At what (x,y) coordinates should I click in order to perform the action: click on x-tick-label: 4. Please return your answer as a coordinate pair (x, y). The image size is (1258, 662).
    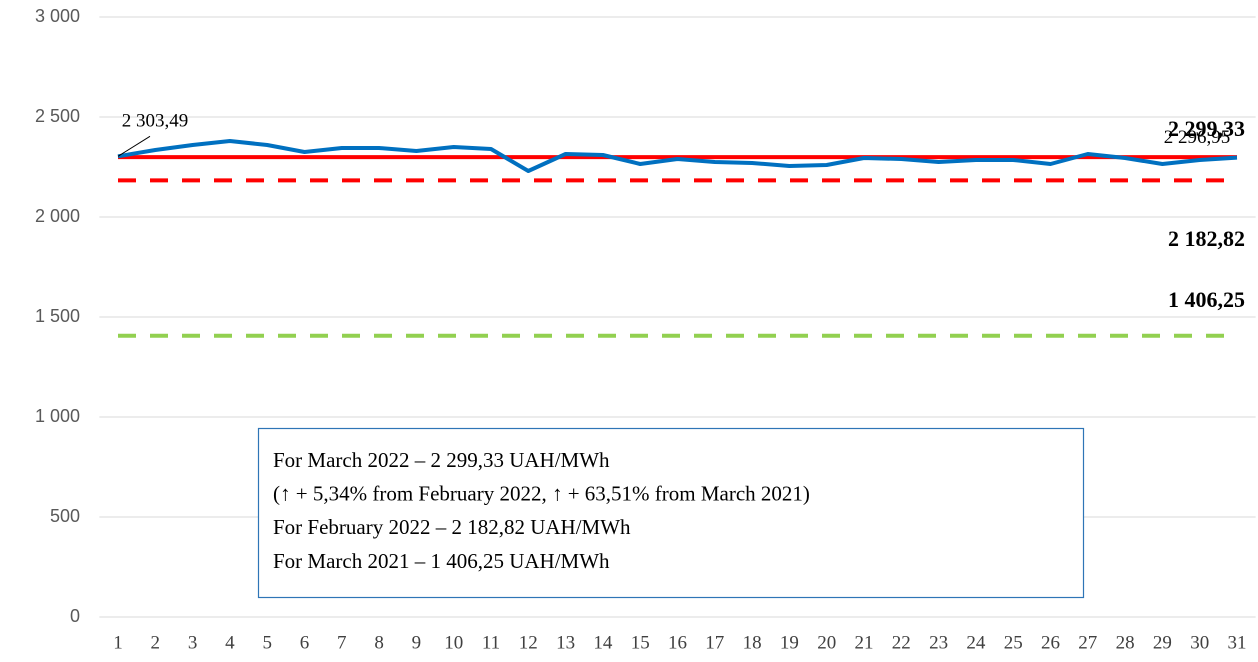
    Looking at the image, I should click on (230, 642).